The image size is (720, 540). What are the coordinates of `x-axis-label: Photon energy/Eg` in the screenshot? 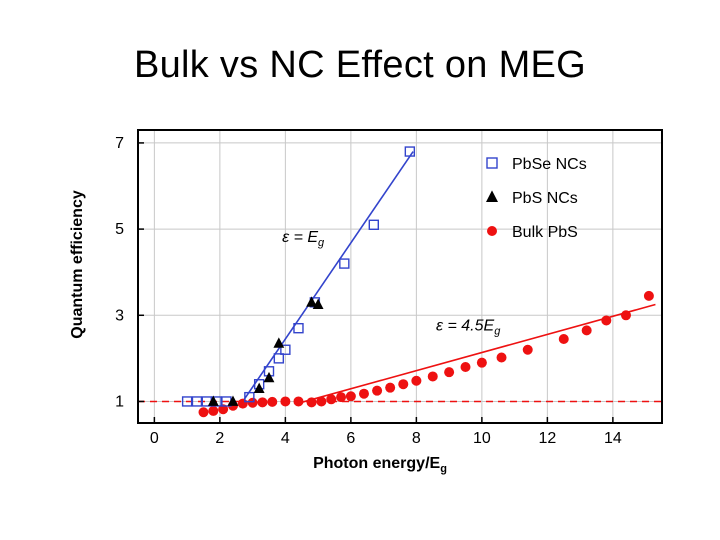 It's located at (380, 465).